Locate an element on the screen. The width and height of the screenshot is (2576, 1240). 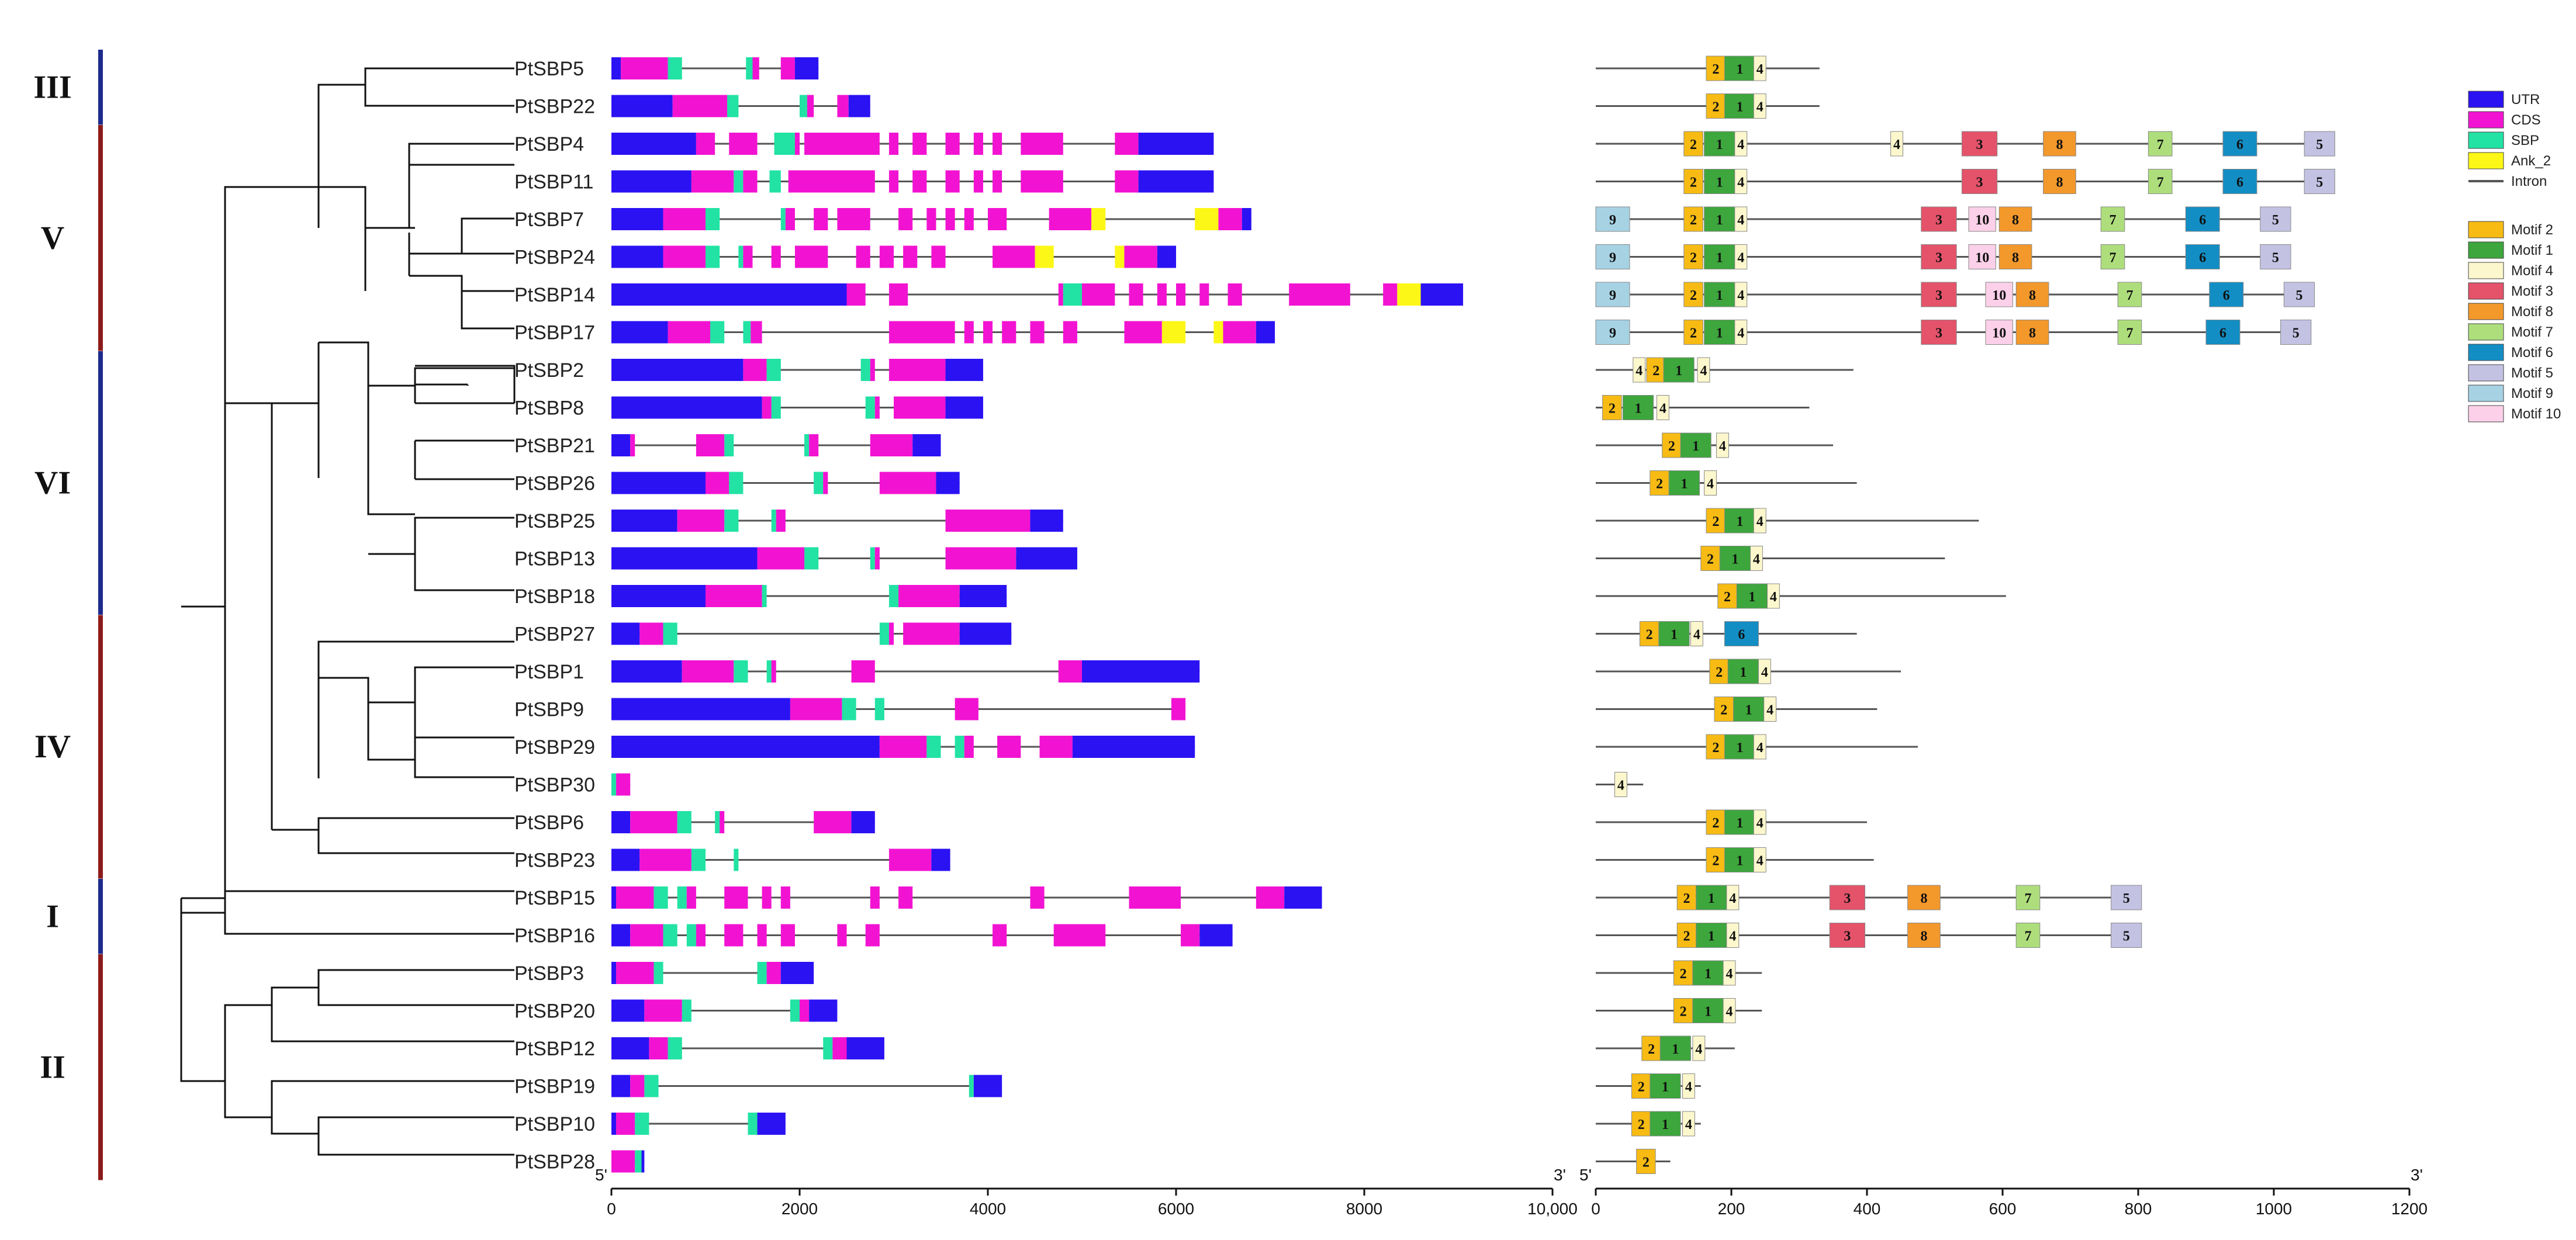
legend-label: Motif 2 is located at coordinates (2532, 230).